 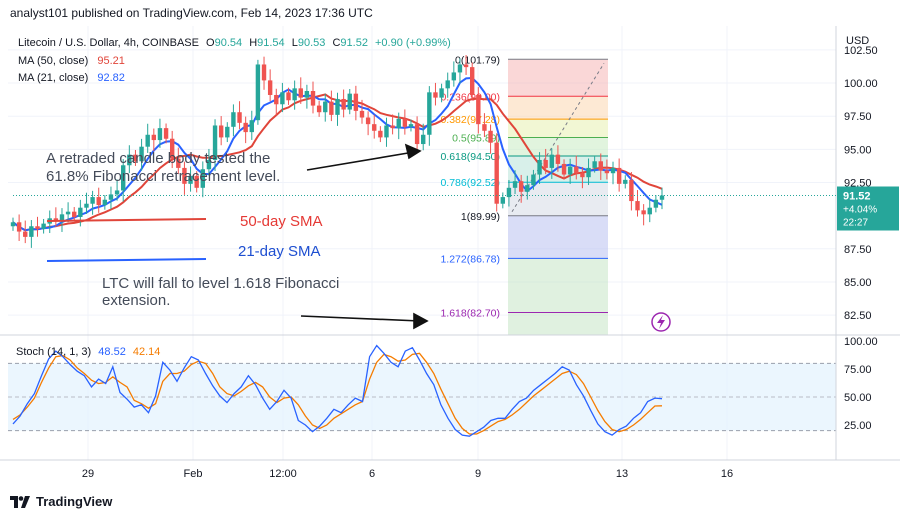 I want to click on annotation-note-2-line-2: extension., so click(x=136, y=300).